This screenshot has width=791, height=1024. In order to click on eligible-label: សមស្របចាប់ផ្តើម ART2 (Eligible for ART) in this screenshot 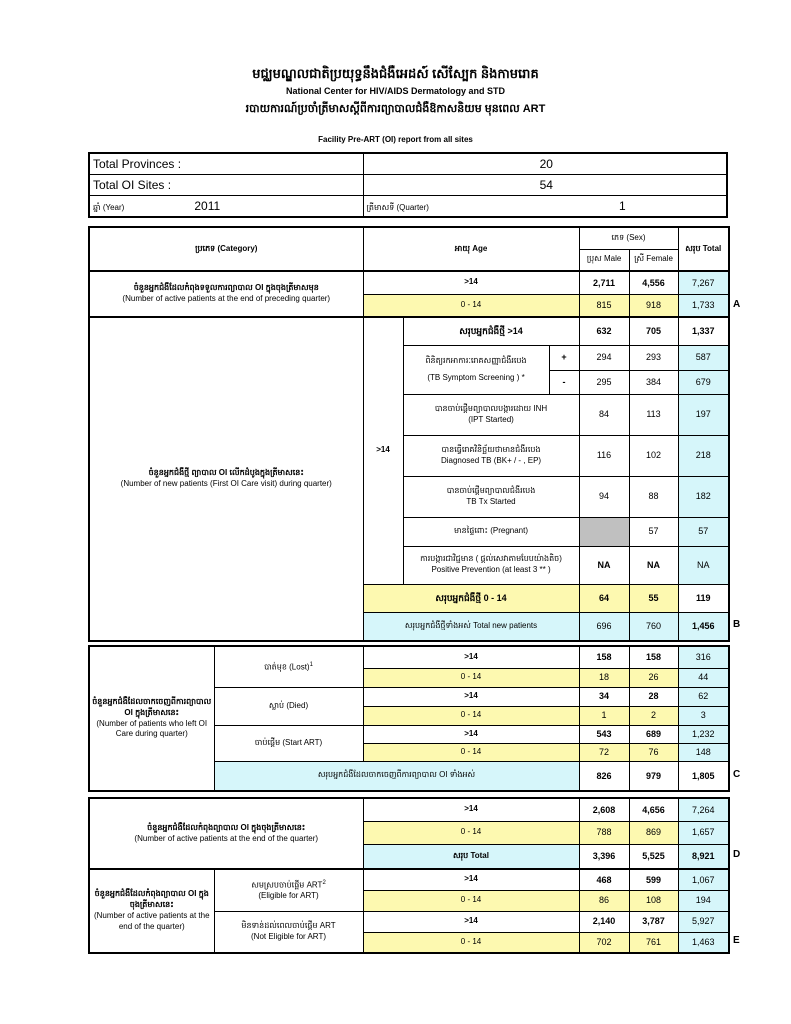, I will do `click(288, 890)`.